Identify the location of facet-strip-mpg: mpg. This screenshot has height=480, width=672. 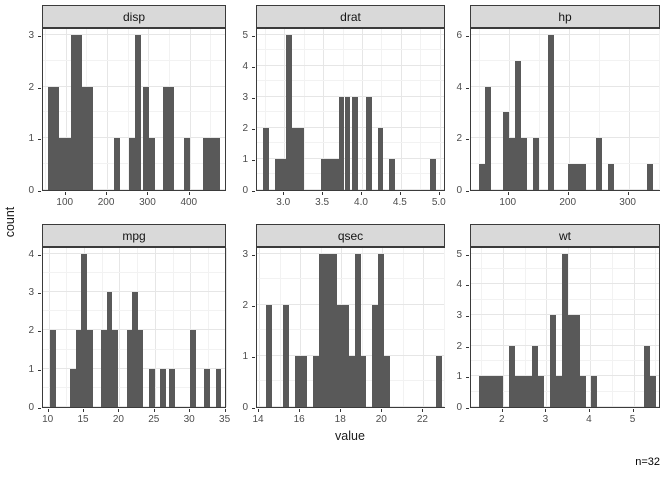
(134, 235).